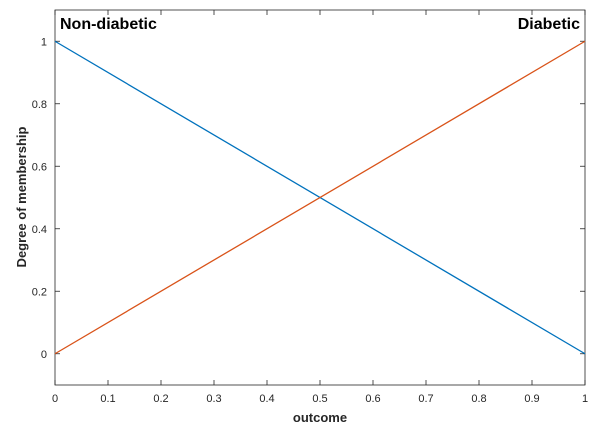  What do you see at coordinates (55, 399) in the screenshot?
I see `x-tick-label: 0` at bounding box center [55, 399].